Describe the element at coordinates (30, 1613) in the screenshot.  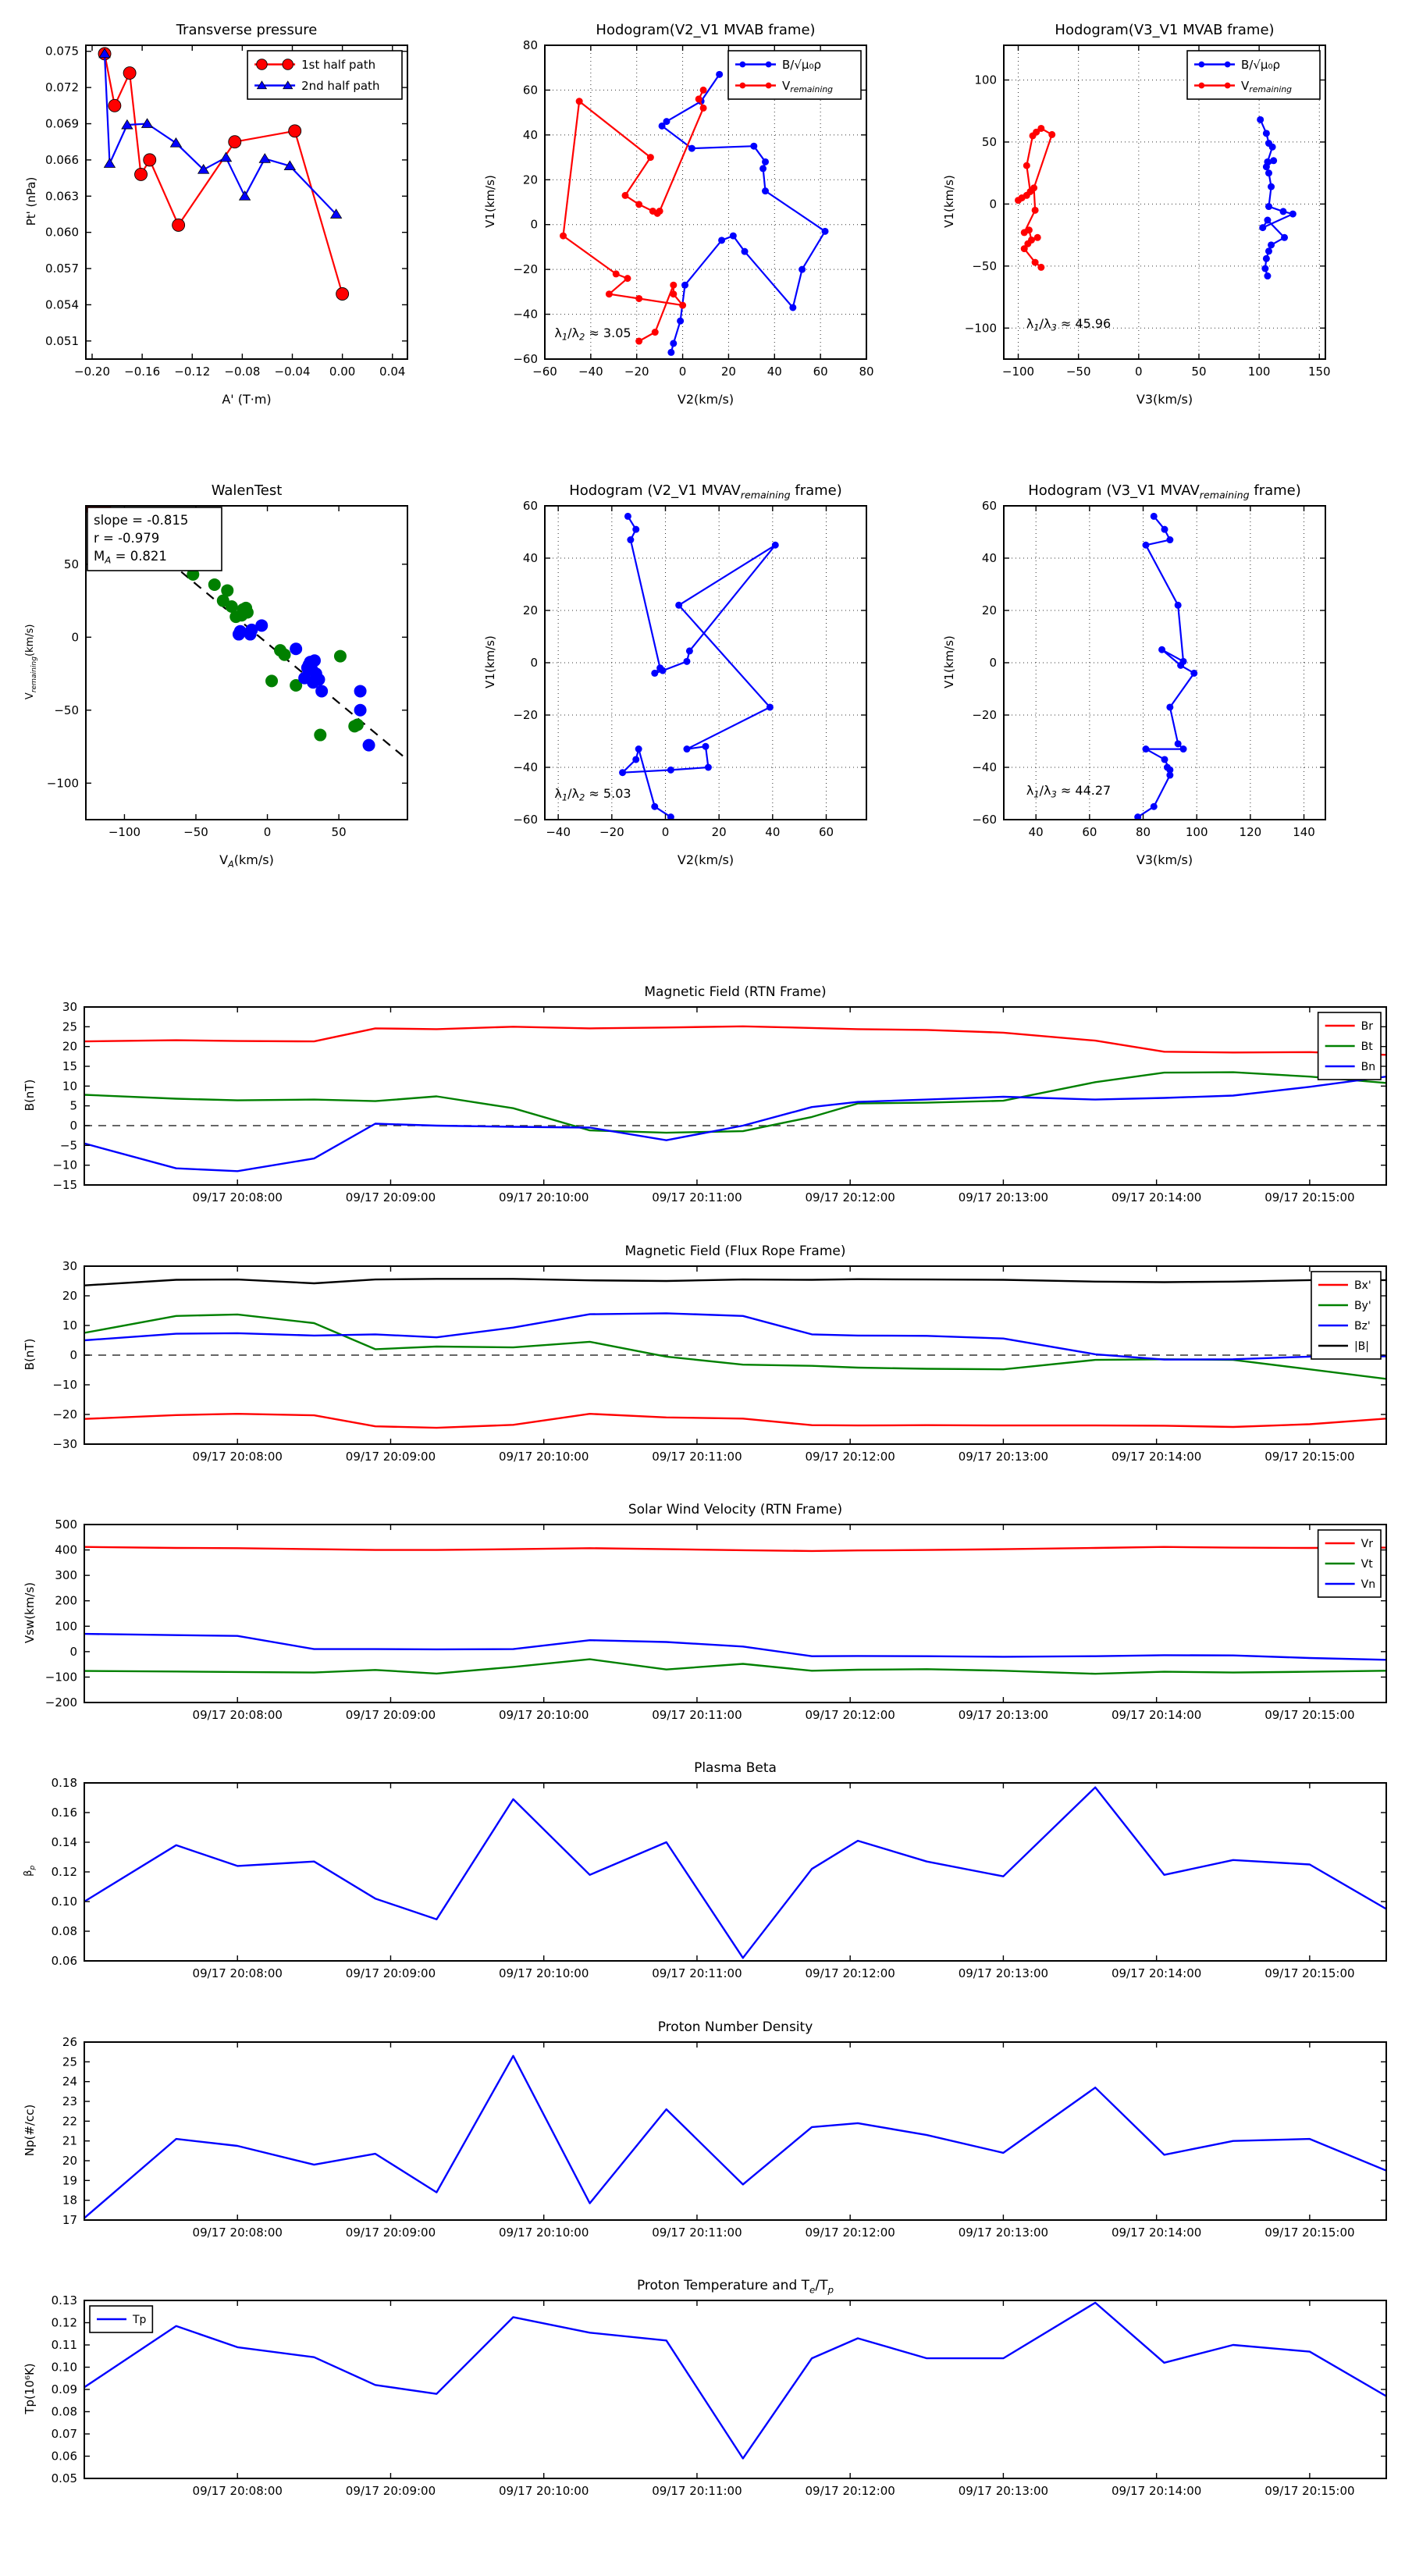
I see `y-axis-label: Vsw(km/s)` at that location.